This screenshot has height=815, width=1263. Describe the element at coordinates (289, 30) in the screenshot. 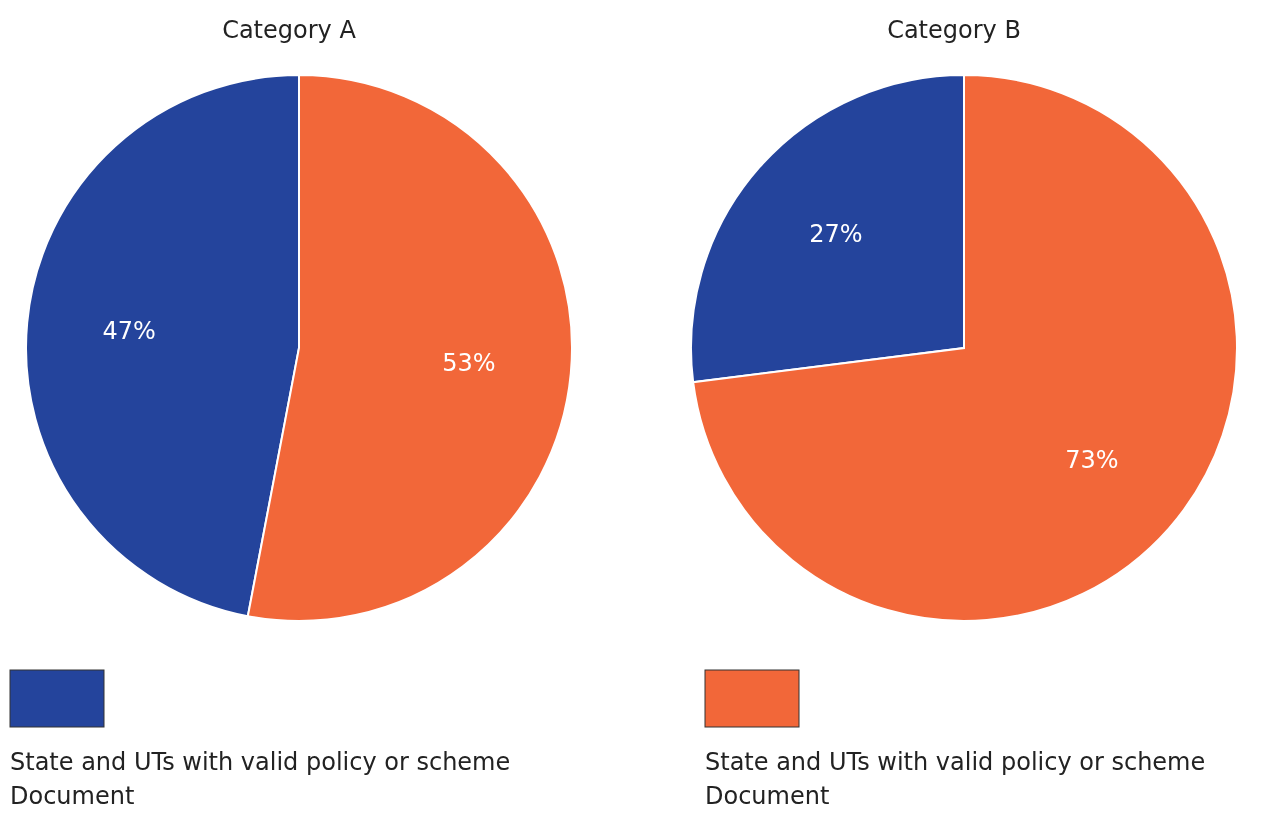

I see `chart-title: Category A` at that location.